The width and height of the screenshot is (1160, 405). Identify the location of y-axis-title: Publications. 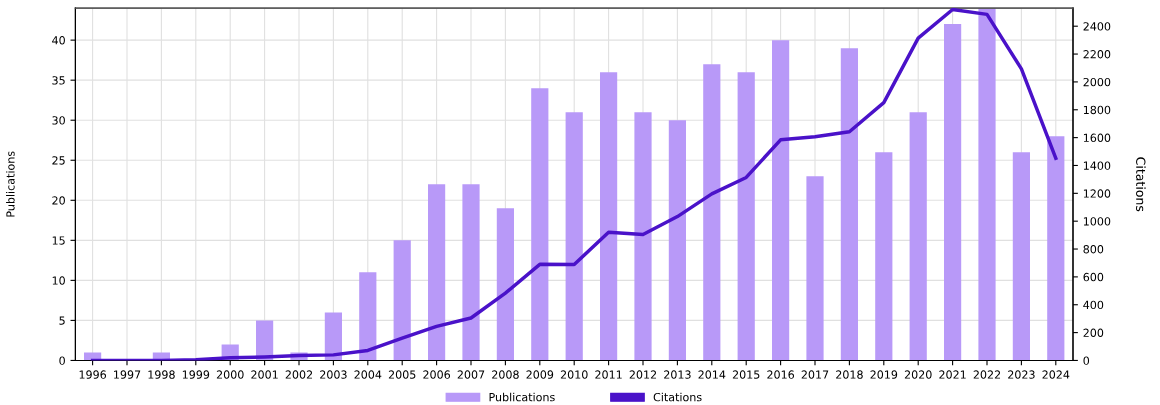
(10, 184).